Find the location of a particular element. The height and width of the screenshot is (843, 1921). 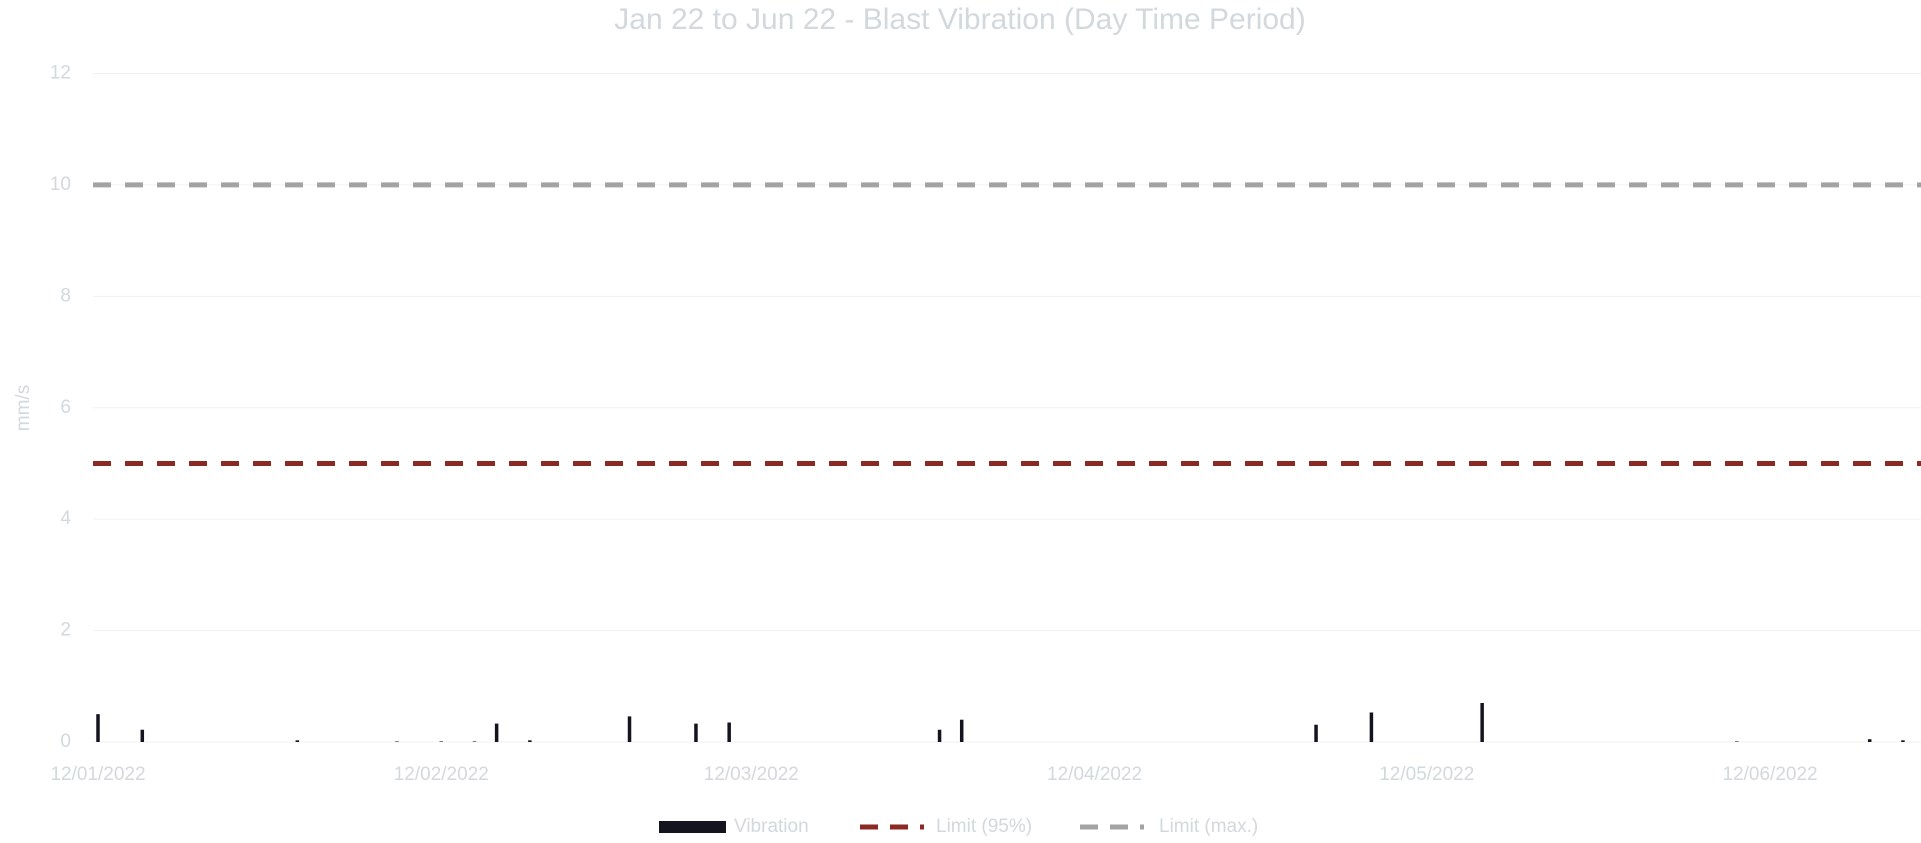

y-tick-label: 2 is located at coordinates (65, 630).